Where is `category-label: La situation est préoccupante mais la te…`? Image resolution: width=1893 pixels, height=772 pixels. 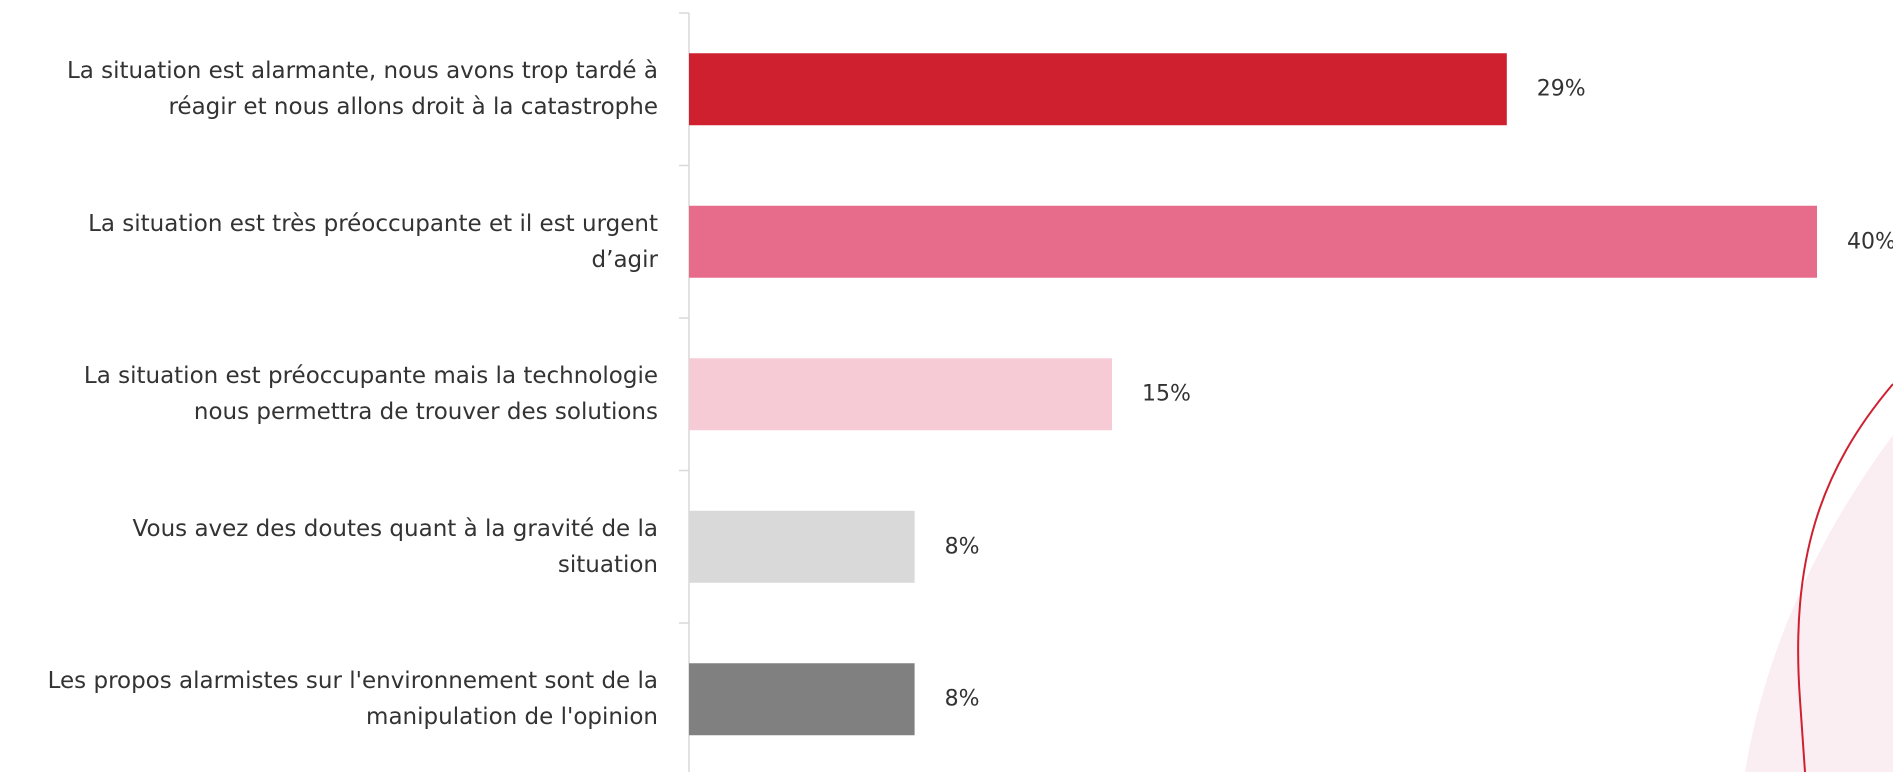 category-label: La situation est préoccupante mais la te… is located at coordinates (370, 394).